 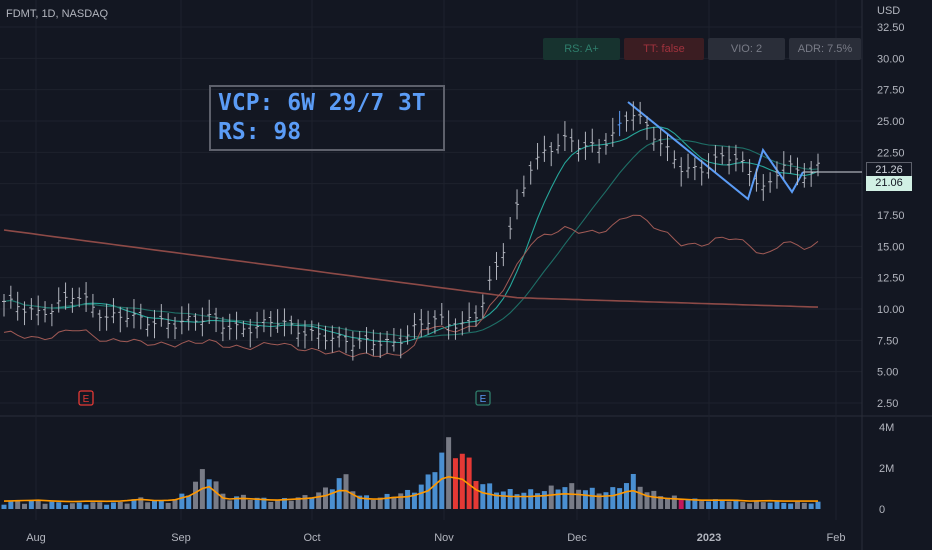 I want to click on price-tick-label: 5.00, so click(x=887, y=373).